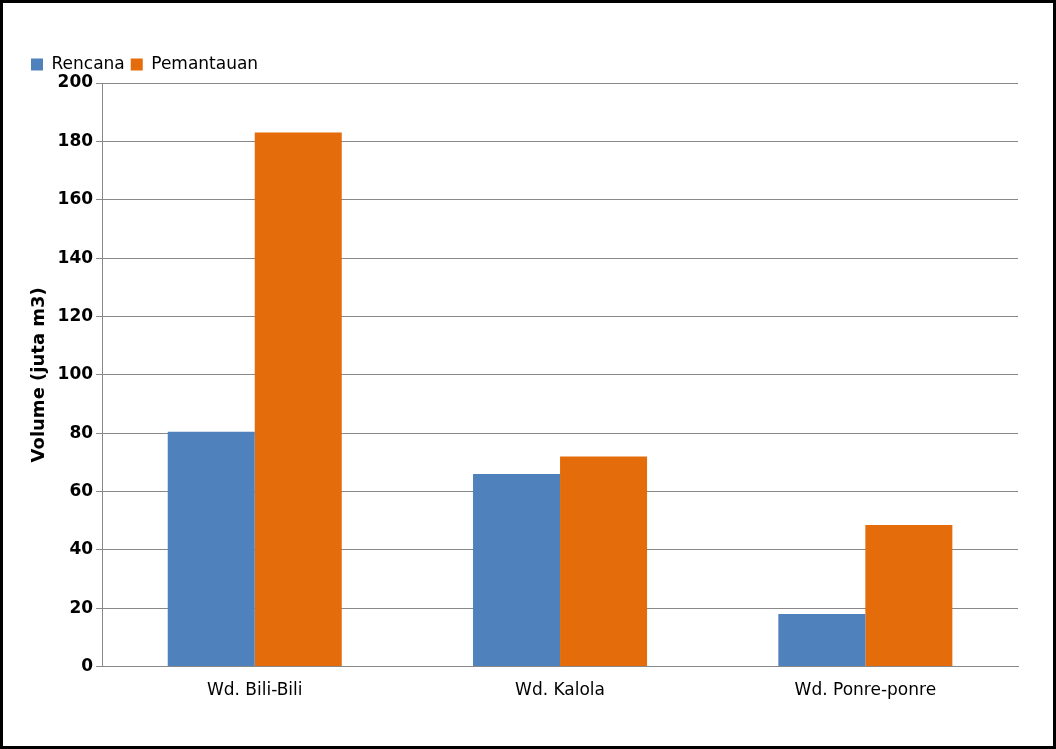  Describe the element at coordinates (87, 665) in the screenshot. I see `y-tick-label: 0` at that location.